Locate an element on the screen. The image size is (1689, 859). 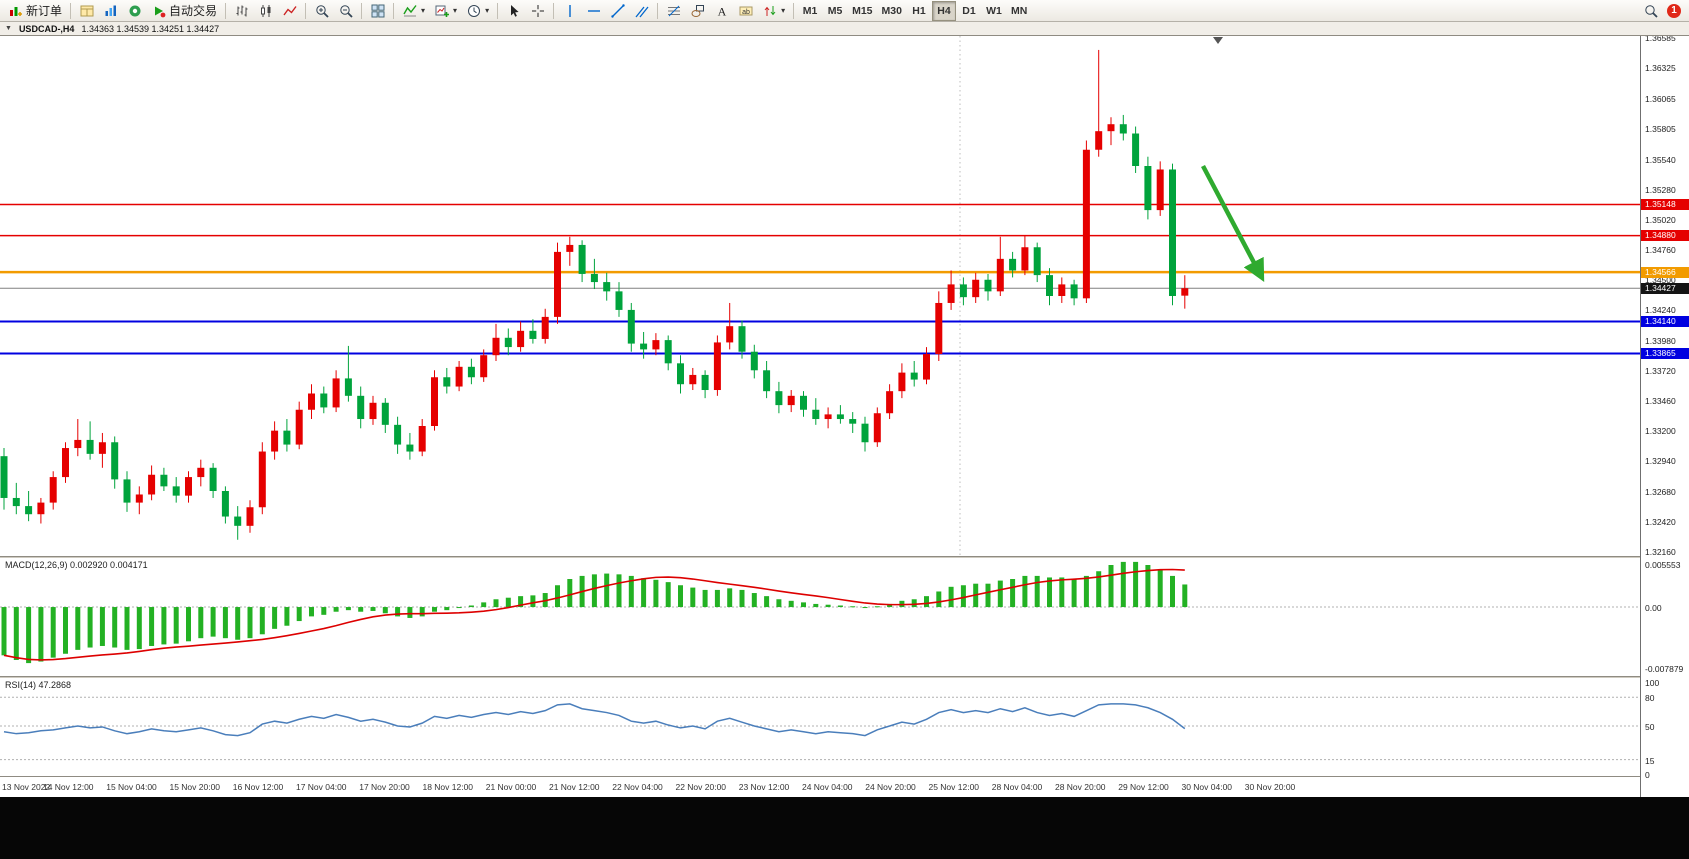
time-label: 28 Nov 20:00 is located at coordinates (1080, 787).